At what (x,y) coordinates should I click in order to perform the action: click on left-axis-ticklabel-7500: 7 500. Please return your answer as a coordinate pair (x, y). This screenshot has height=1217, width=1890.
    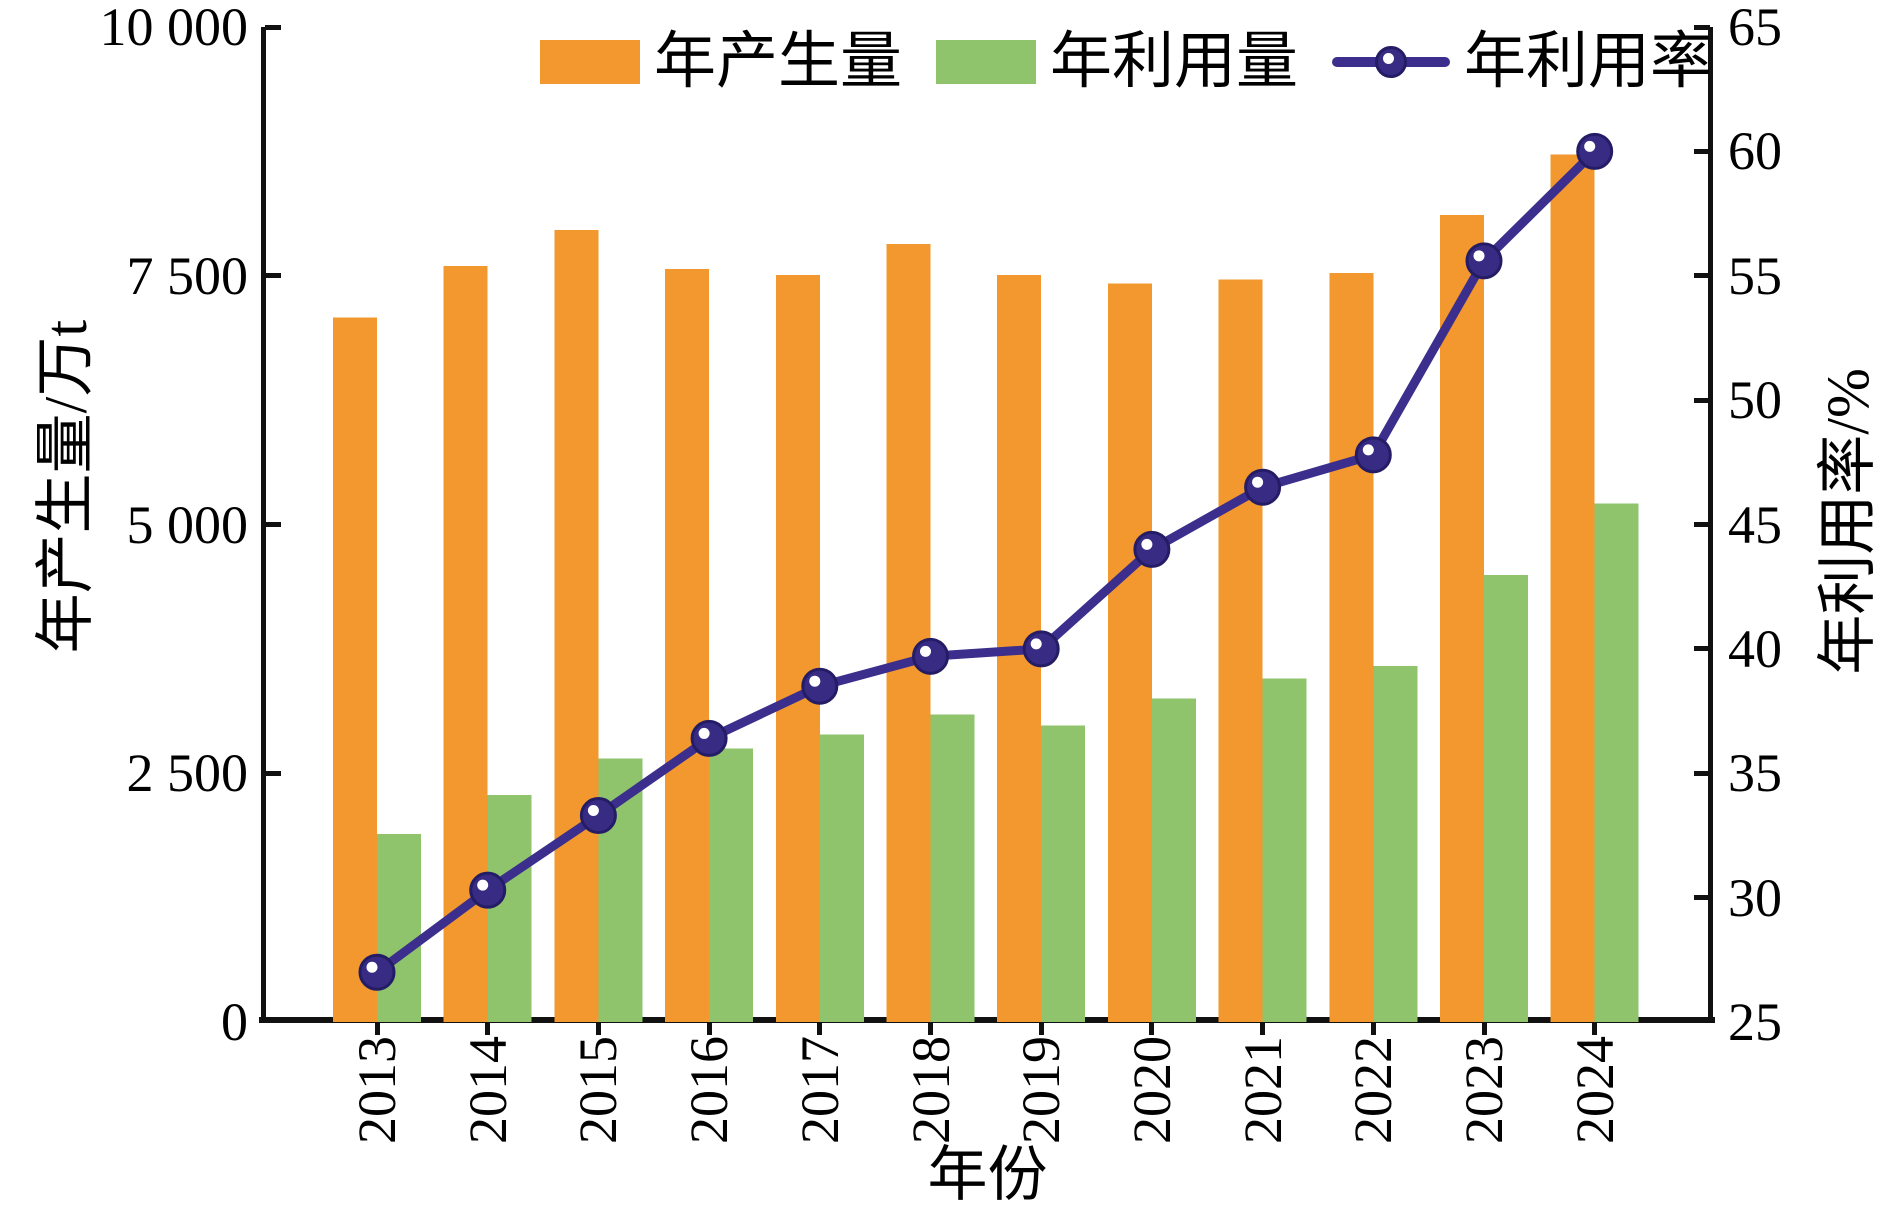
    Looking at the image, I should click on (187, 276).